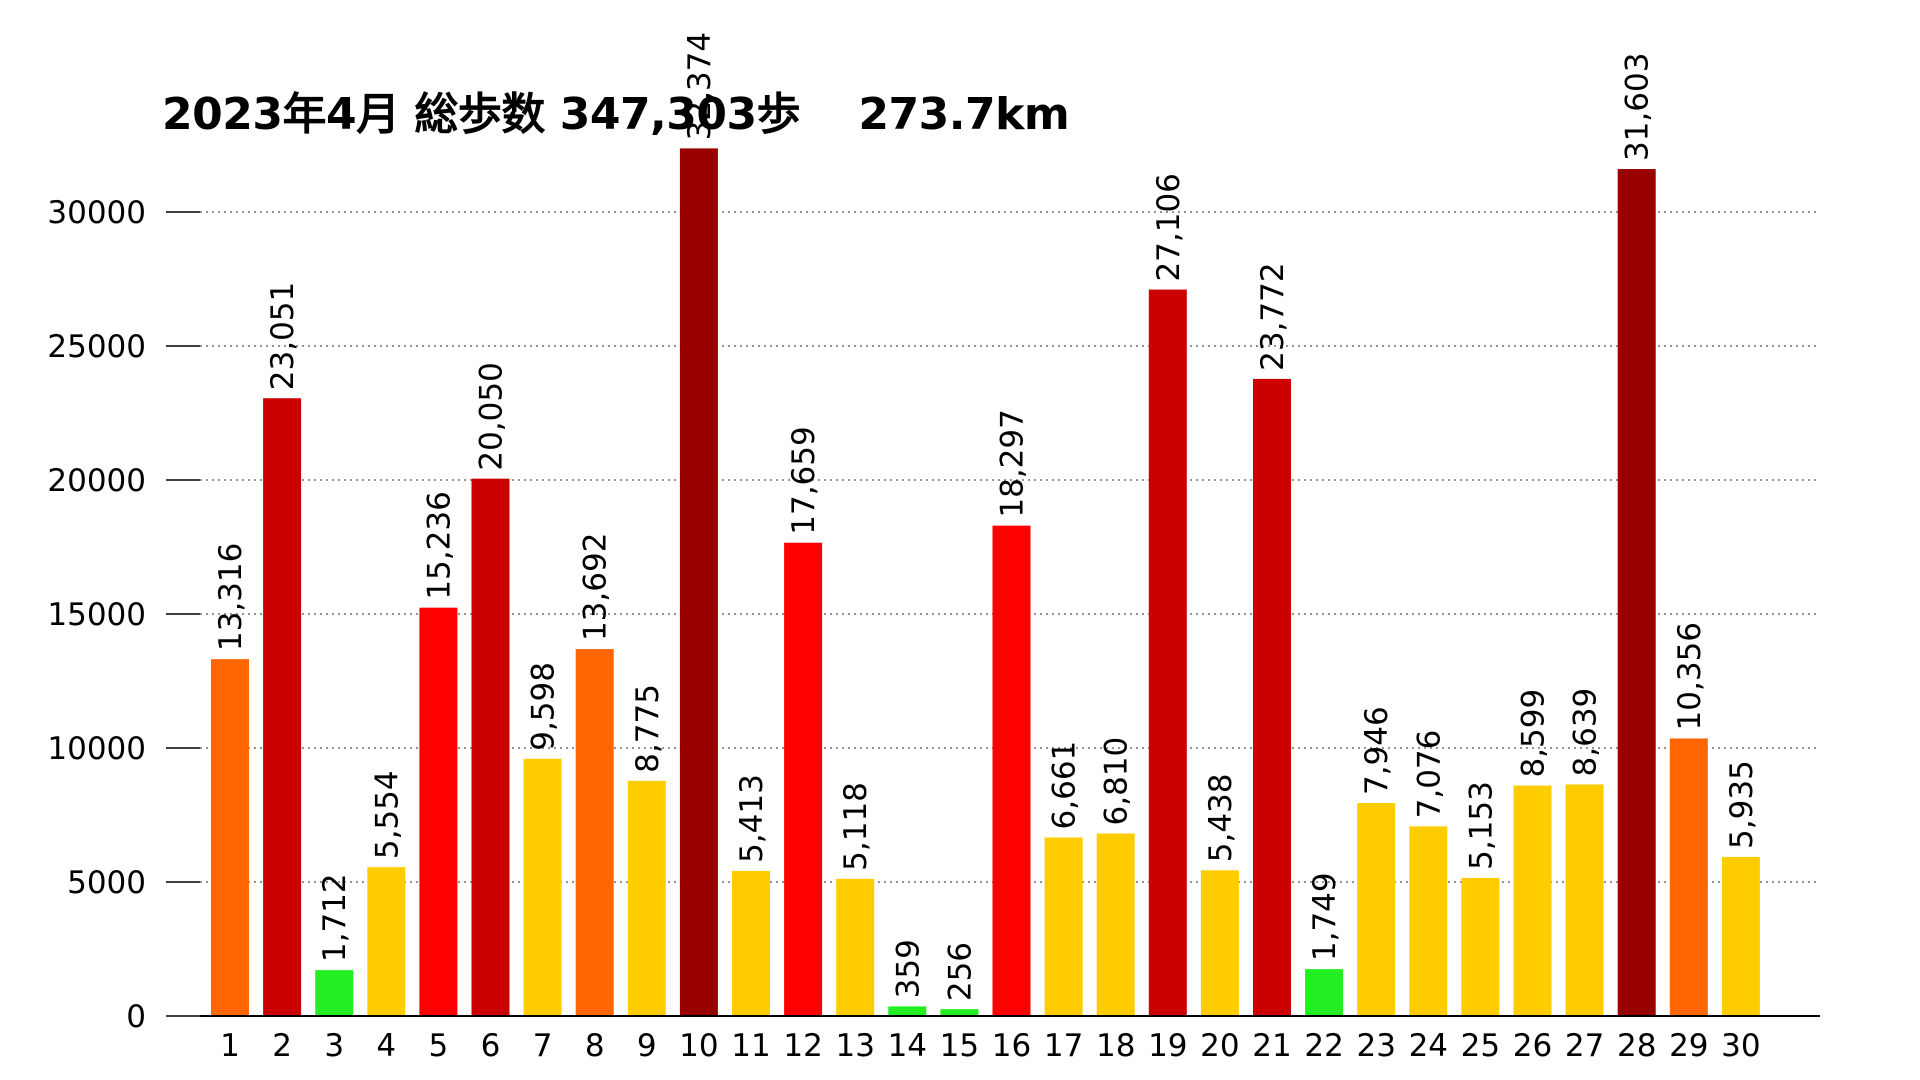 The width and height of the screenshot is (1920, 1080). What do you see at coordinates (1586, 732) in the screenshot?
I see `data-label: 8,639` at bounding box center [1586, 732].